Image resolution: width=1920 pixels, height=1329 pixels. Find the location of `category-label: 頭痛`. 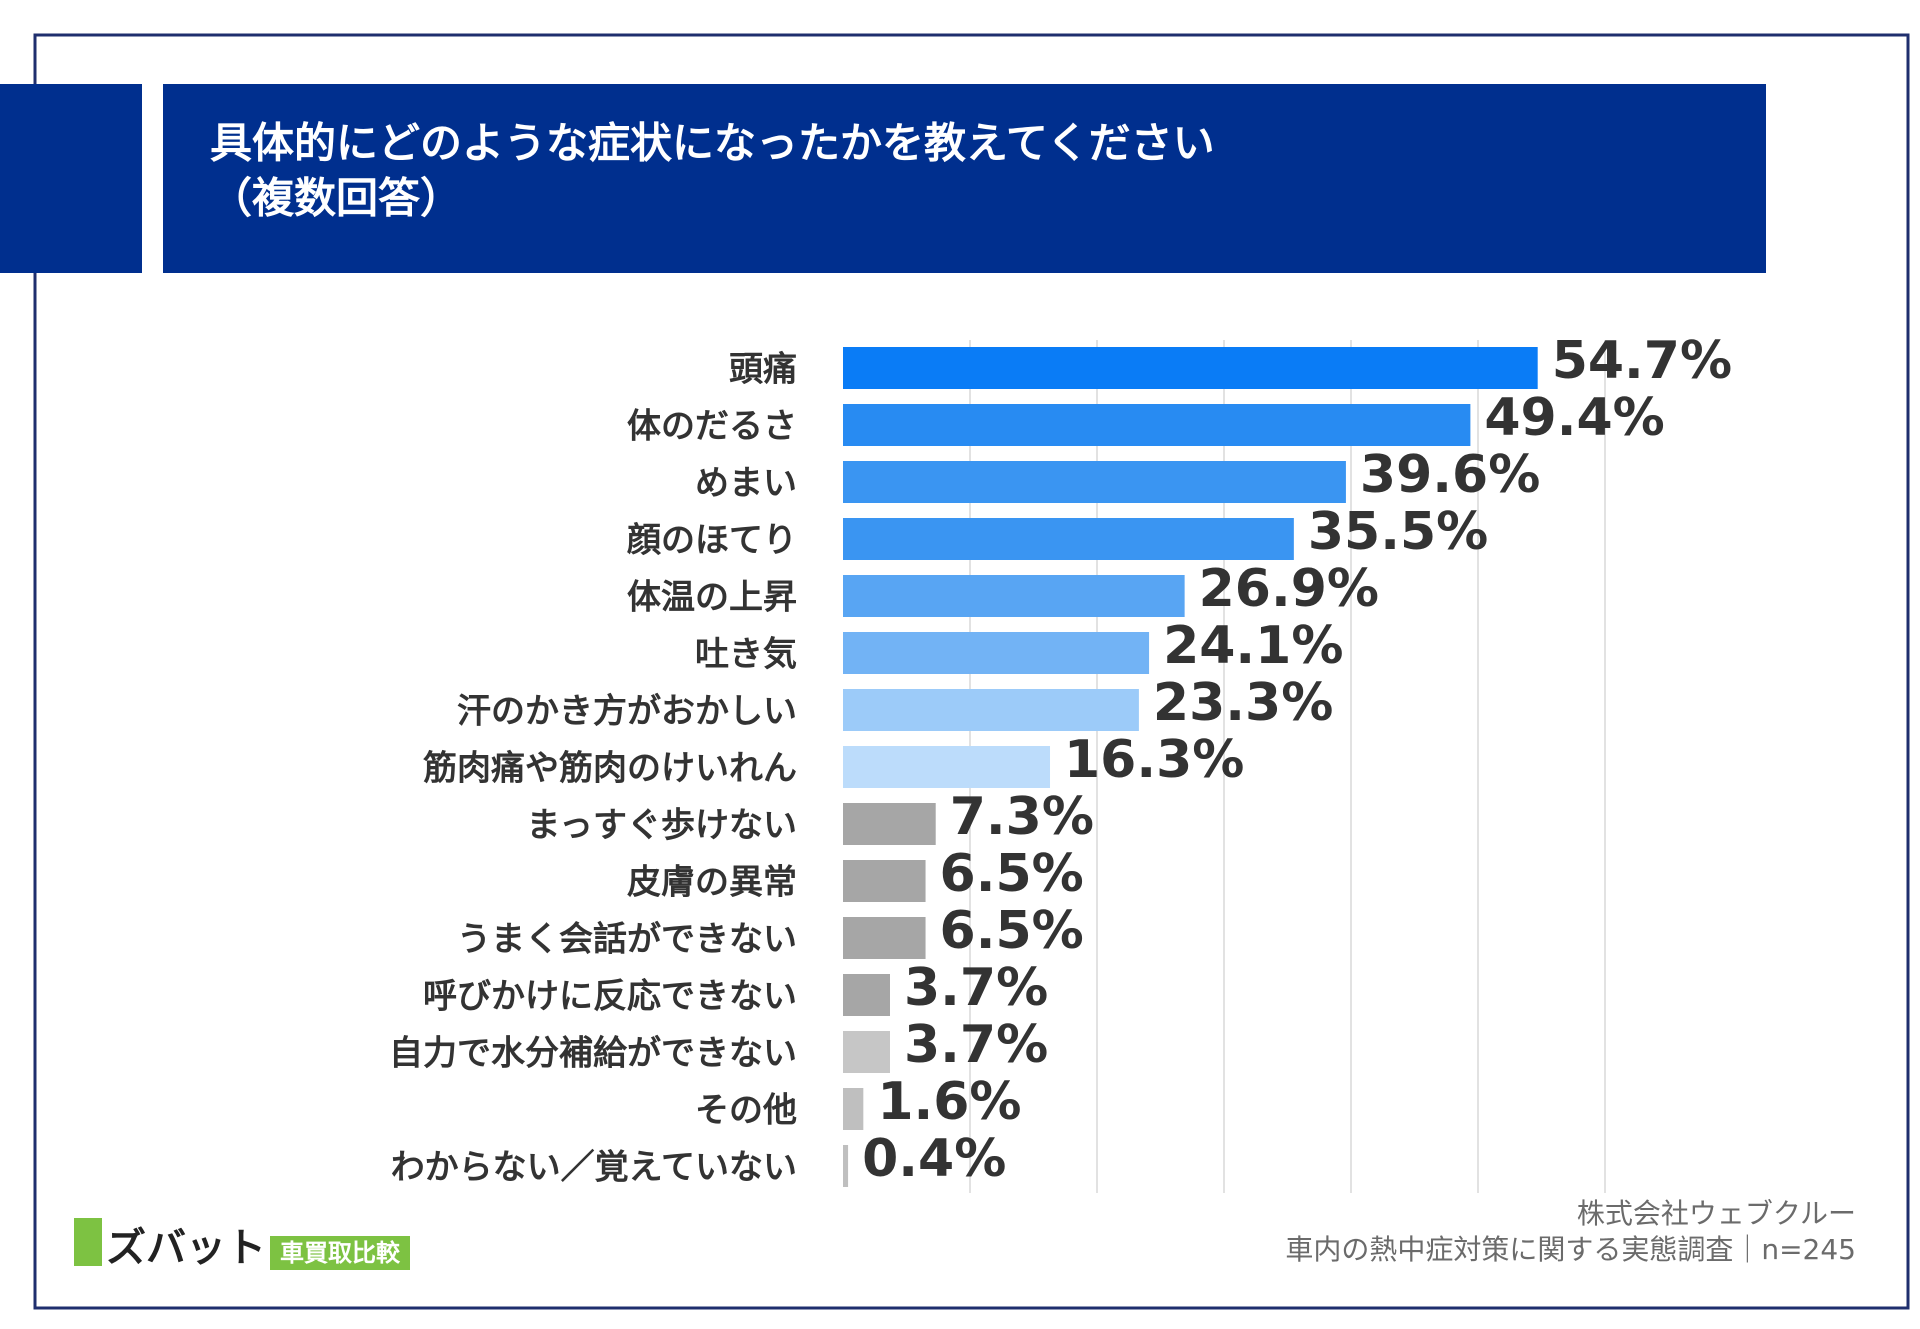

category-label: 頭痛 is located at coordinates (763, 370).